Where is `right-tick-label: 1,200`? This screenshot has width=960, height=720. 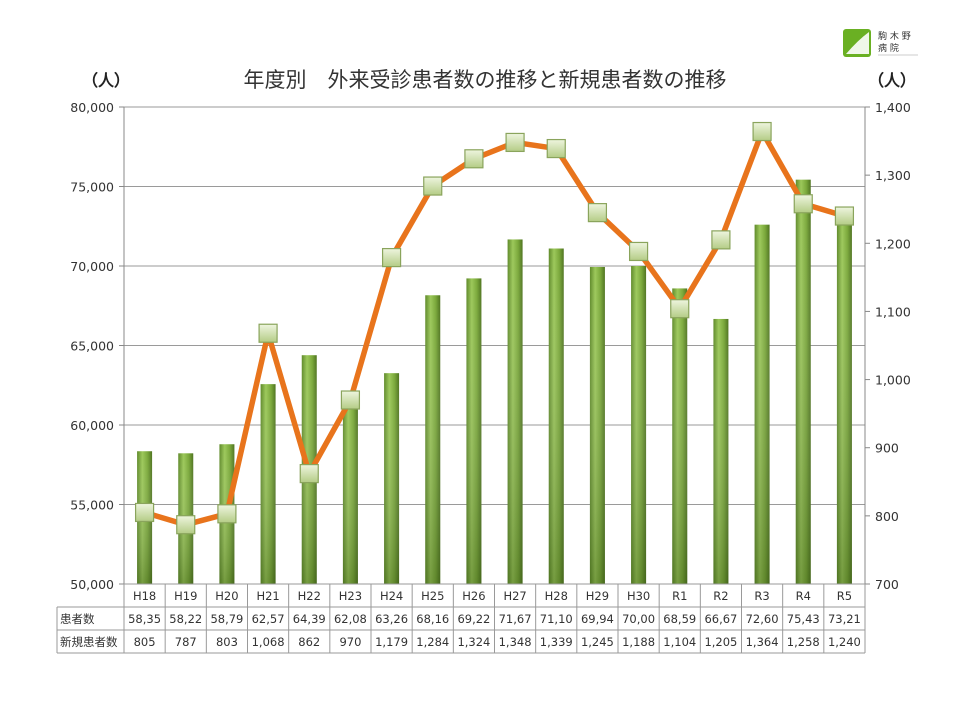
right-tick-label: 1,200 is located at coordinates (893, 243).